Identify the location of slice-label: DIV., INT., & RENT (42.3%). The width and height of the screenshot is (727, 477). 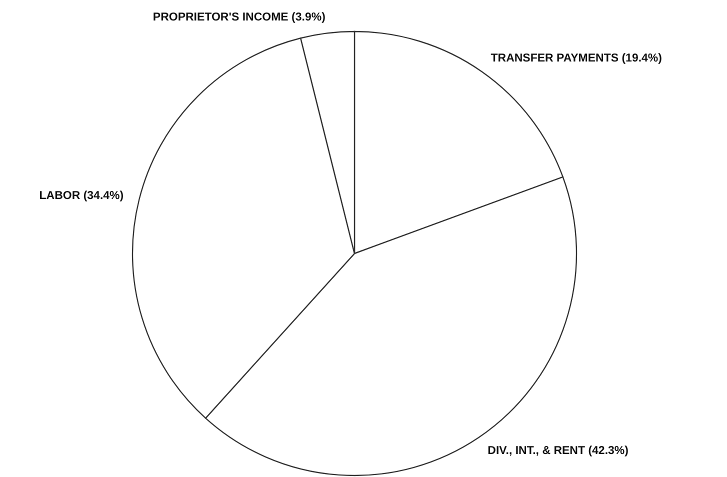
(558, 450).